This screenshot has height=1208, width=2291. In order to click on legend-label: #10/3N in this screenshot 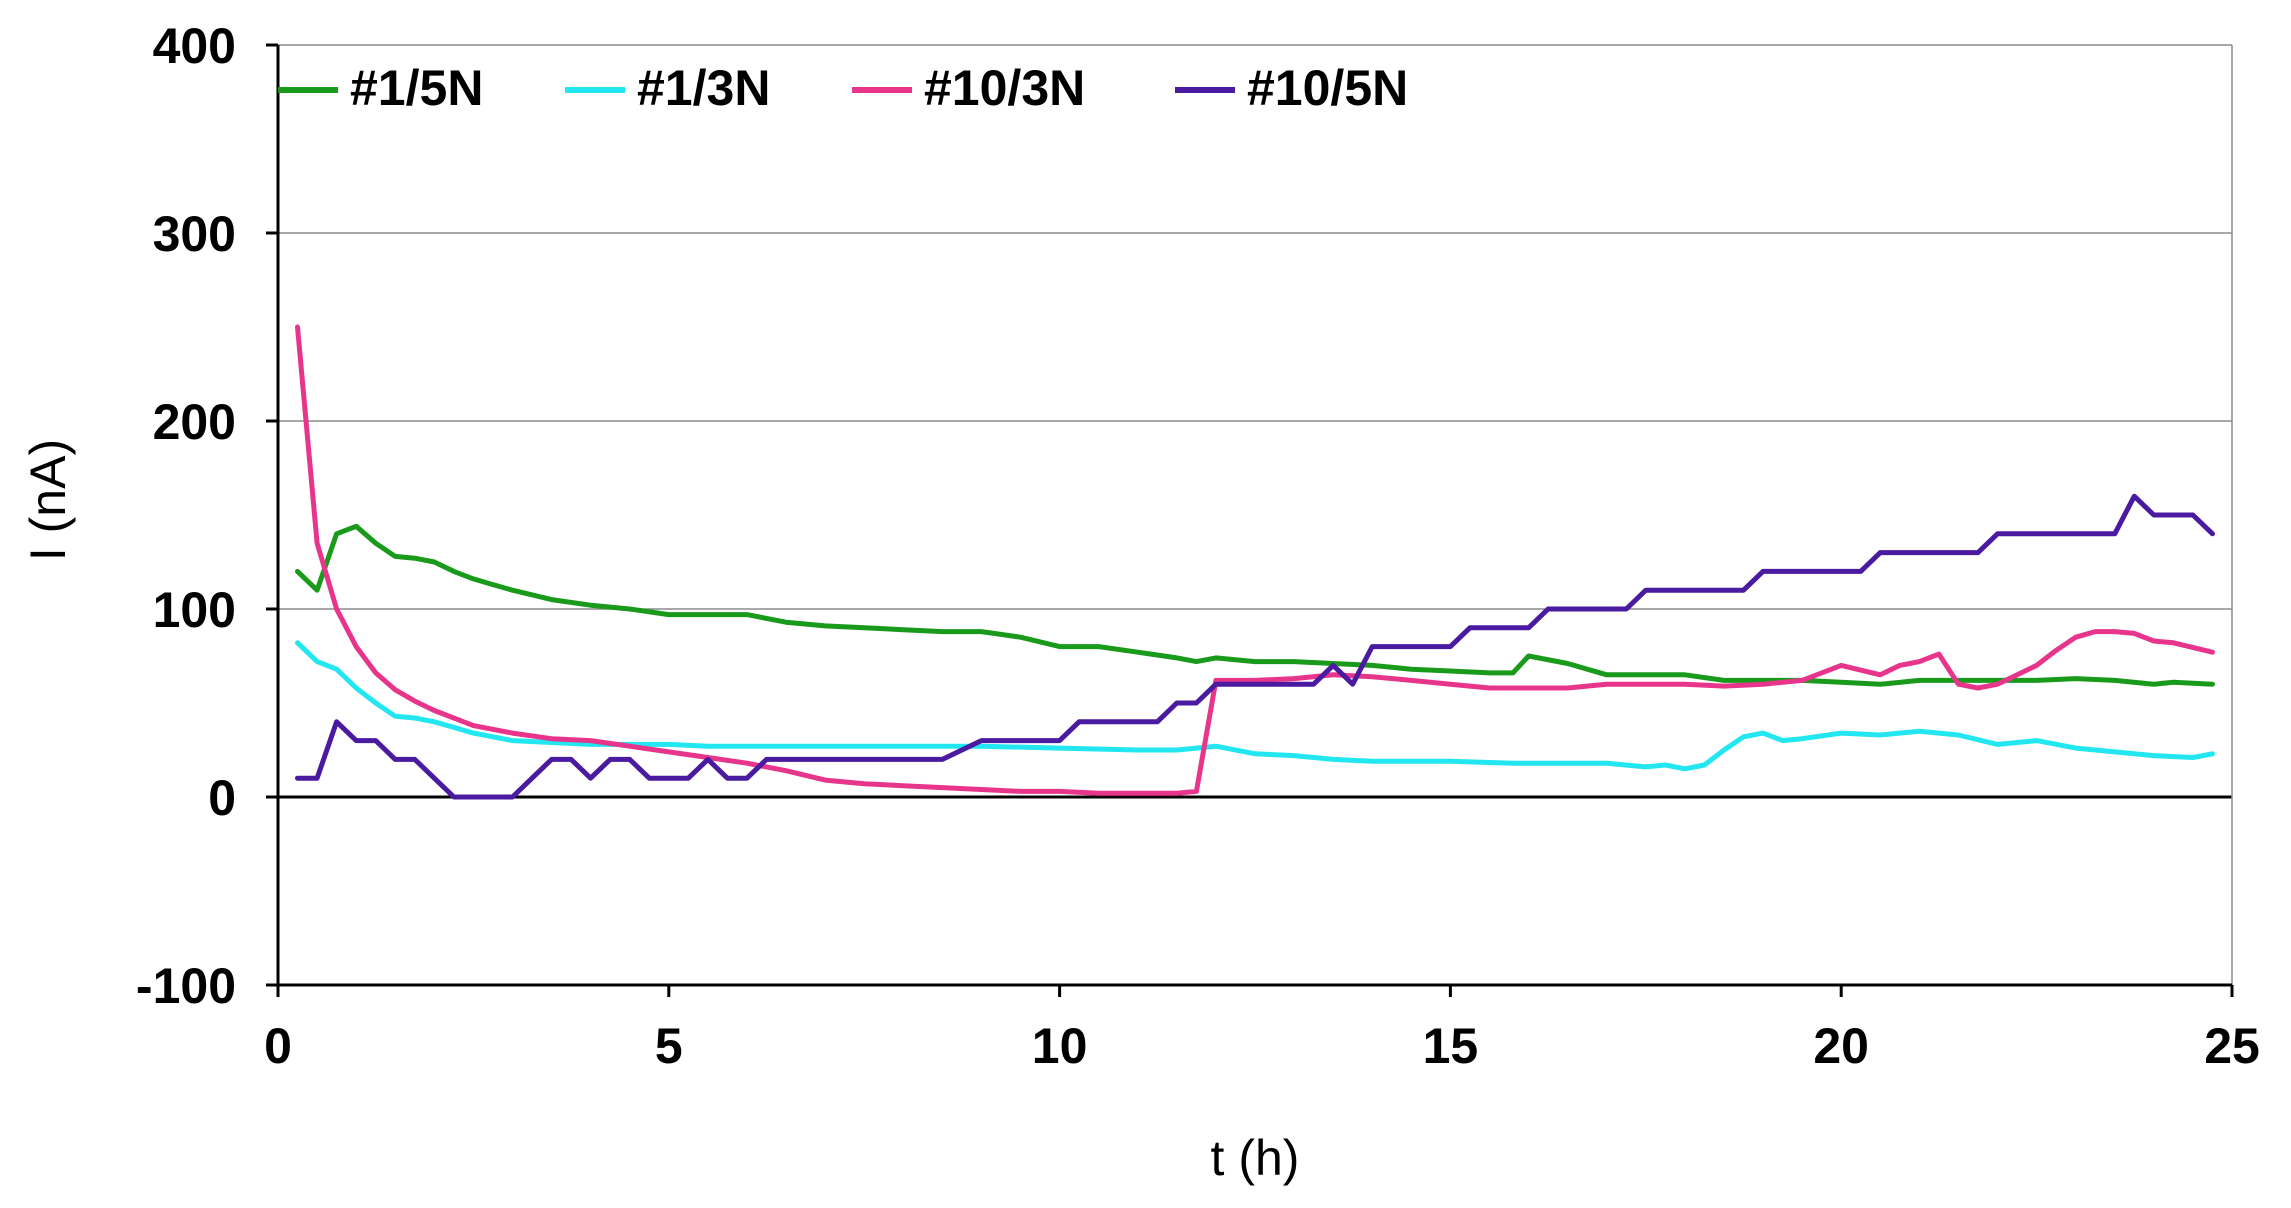, I will do `click(1004, 88)`.